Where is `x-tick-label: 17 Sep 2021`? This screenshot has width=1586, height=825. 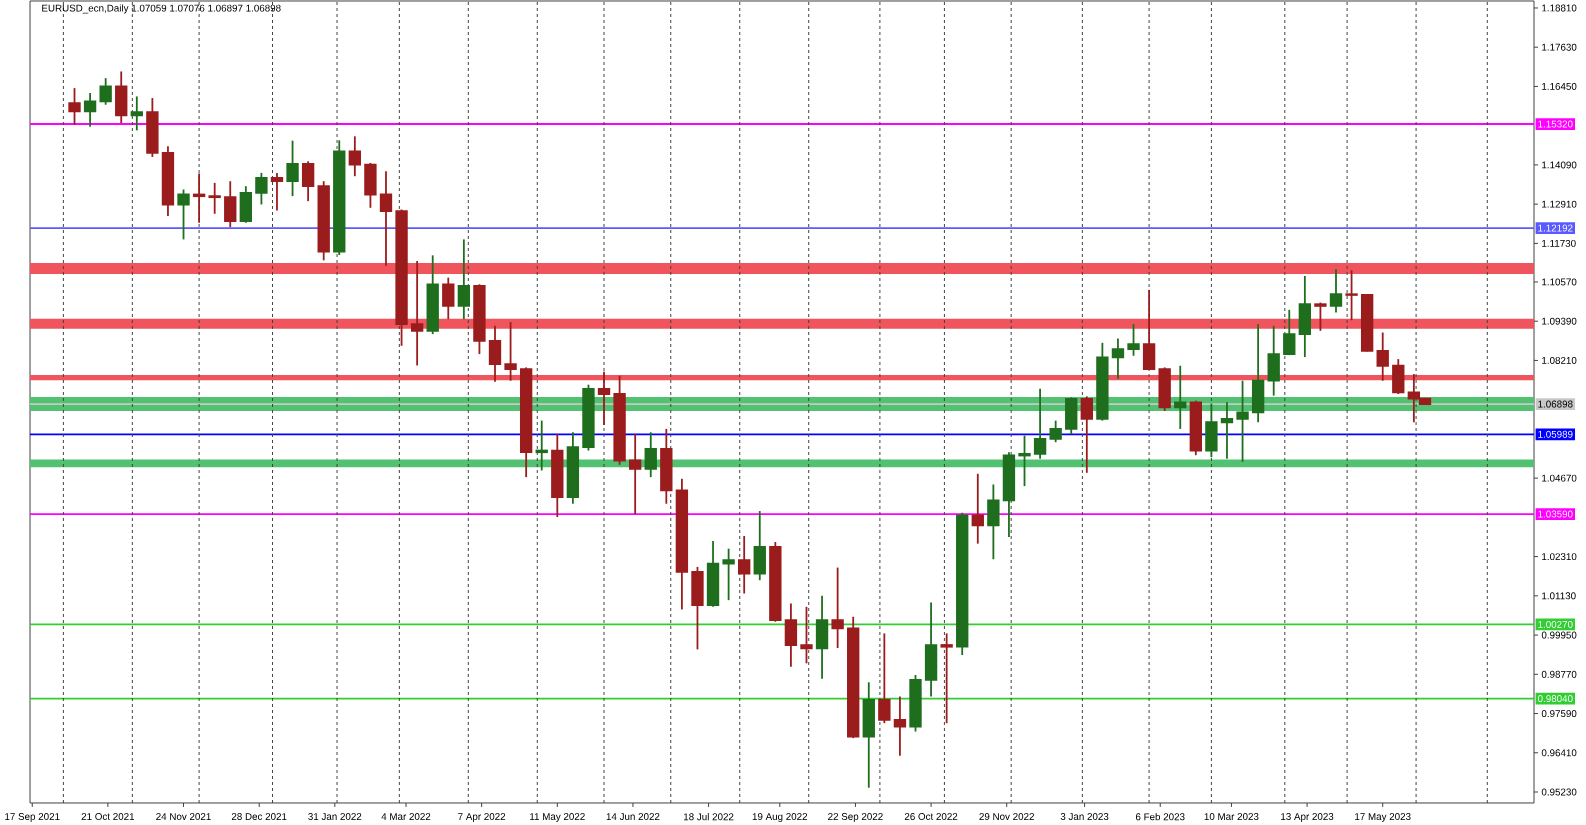 x-tick-label: 17 Sep 2021 is located at coordinates (32, 817).